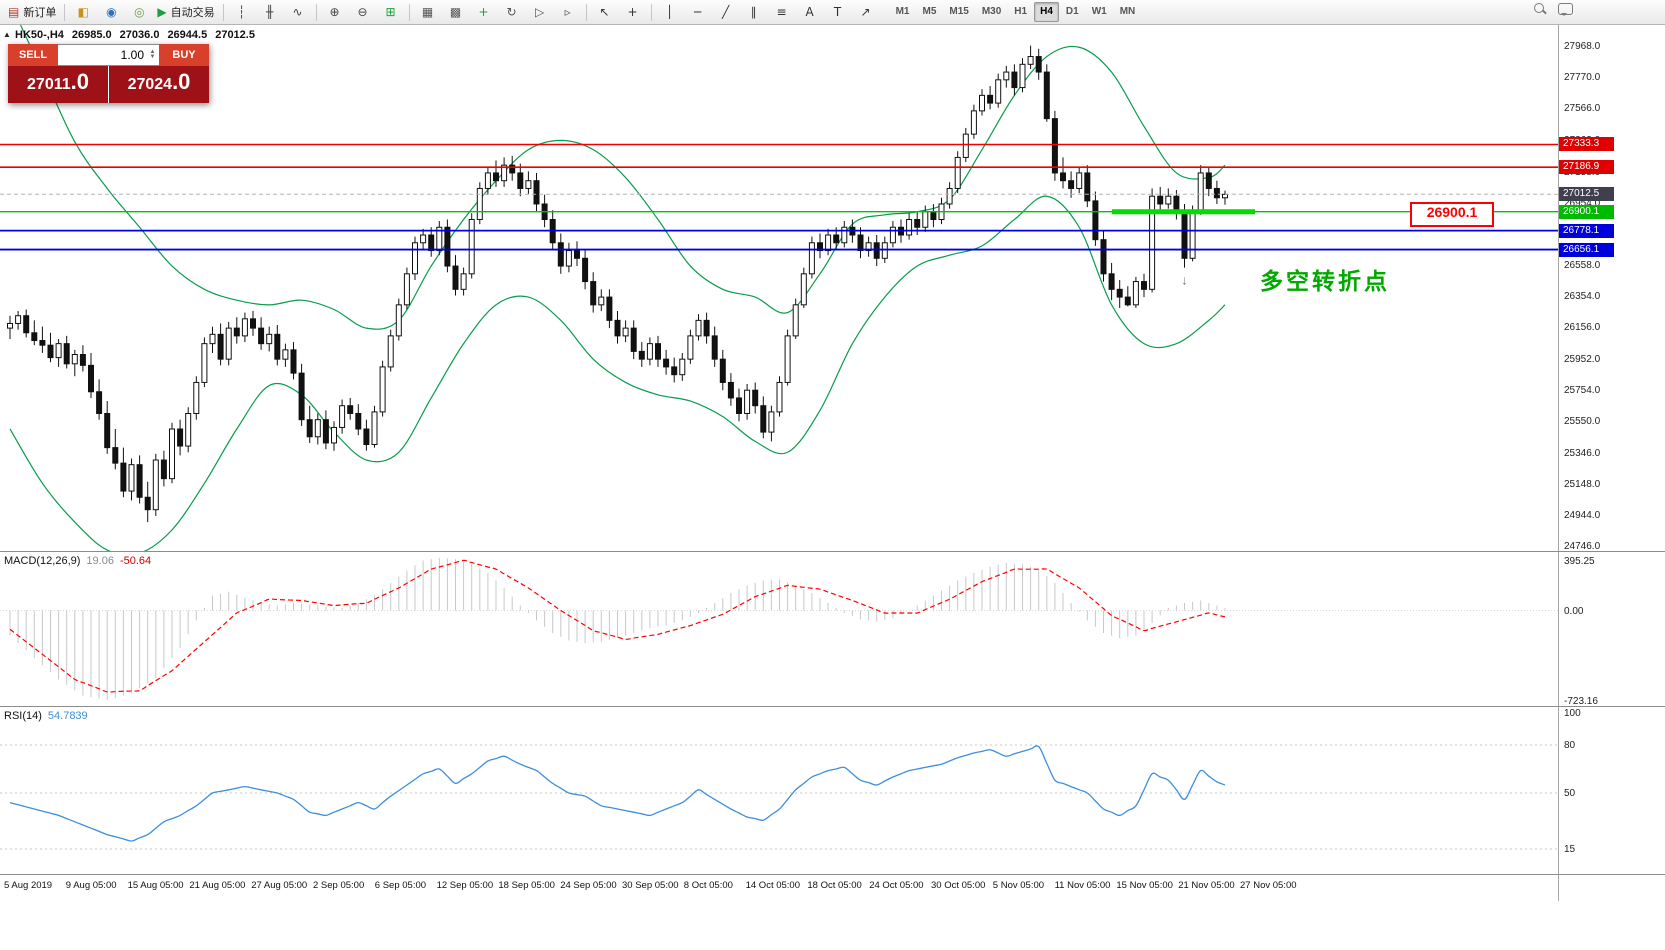 This screenshot has height=950, width=1665. Describe the element at coordinates (568, 12) in the screenshot. I see `chart-shift-button: ▹` at that location.